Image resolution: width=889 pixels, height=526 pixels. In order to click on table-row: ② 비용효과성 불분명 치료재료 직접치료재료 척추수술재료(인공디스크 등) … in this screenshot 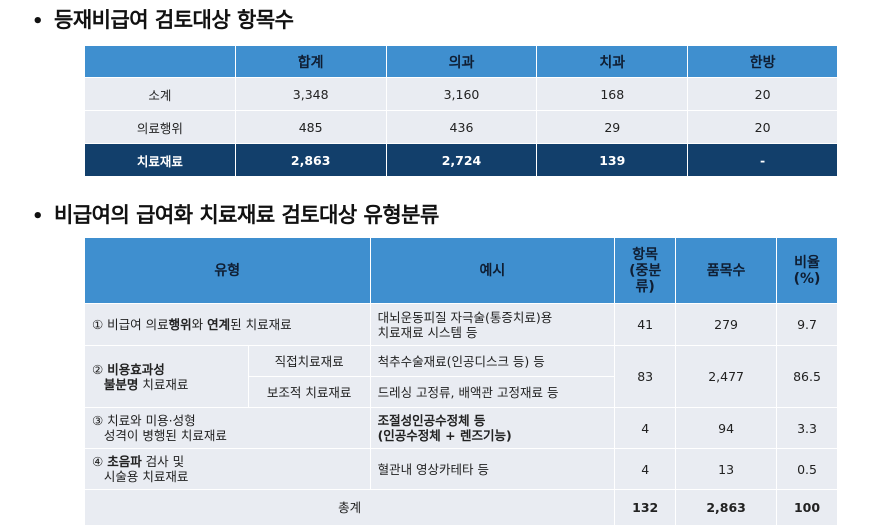, I will do `click(461, 376)`.